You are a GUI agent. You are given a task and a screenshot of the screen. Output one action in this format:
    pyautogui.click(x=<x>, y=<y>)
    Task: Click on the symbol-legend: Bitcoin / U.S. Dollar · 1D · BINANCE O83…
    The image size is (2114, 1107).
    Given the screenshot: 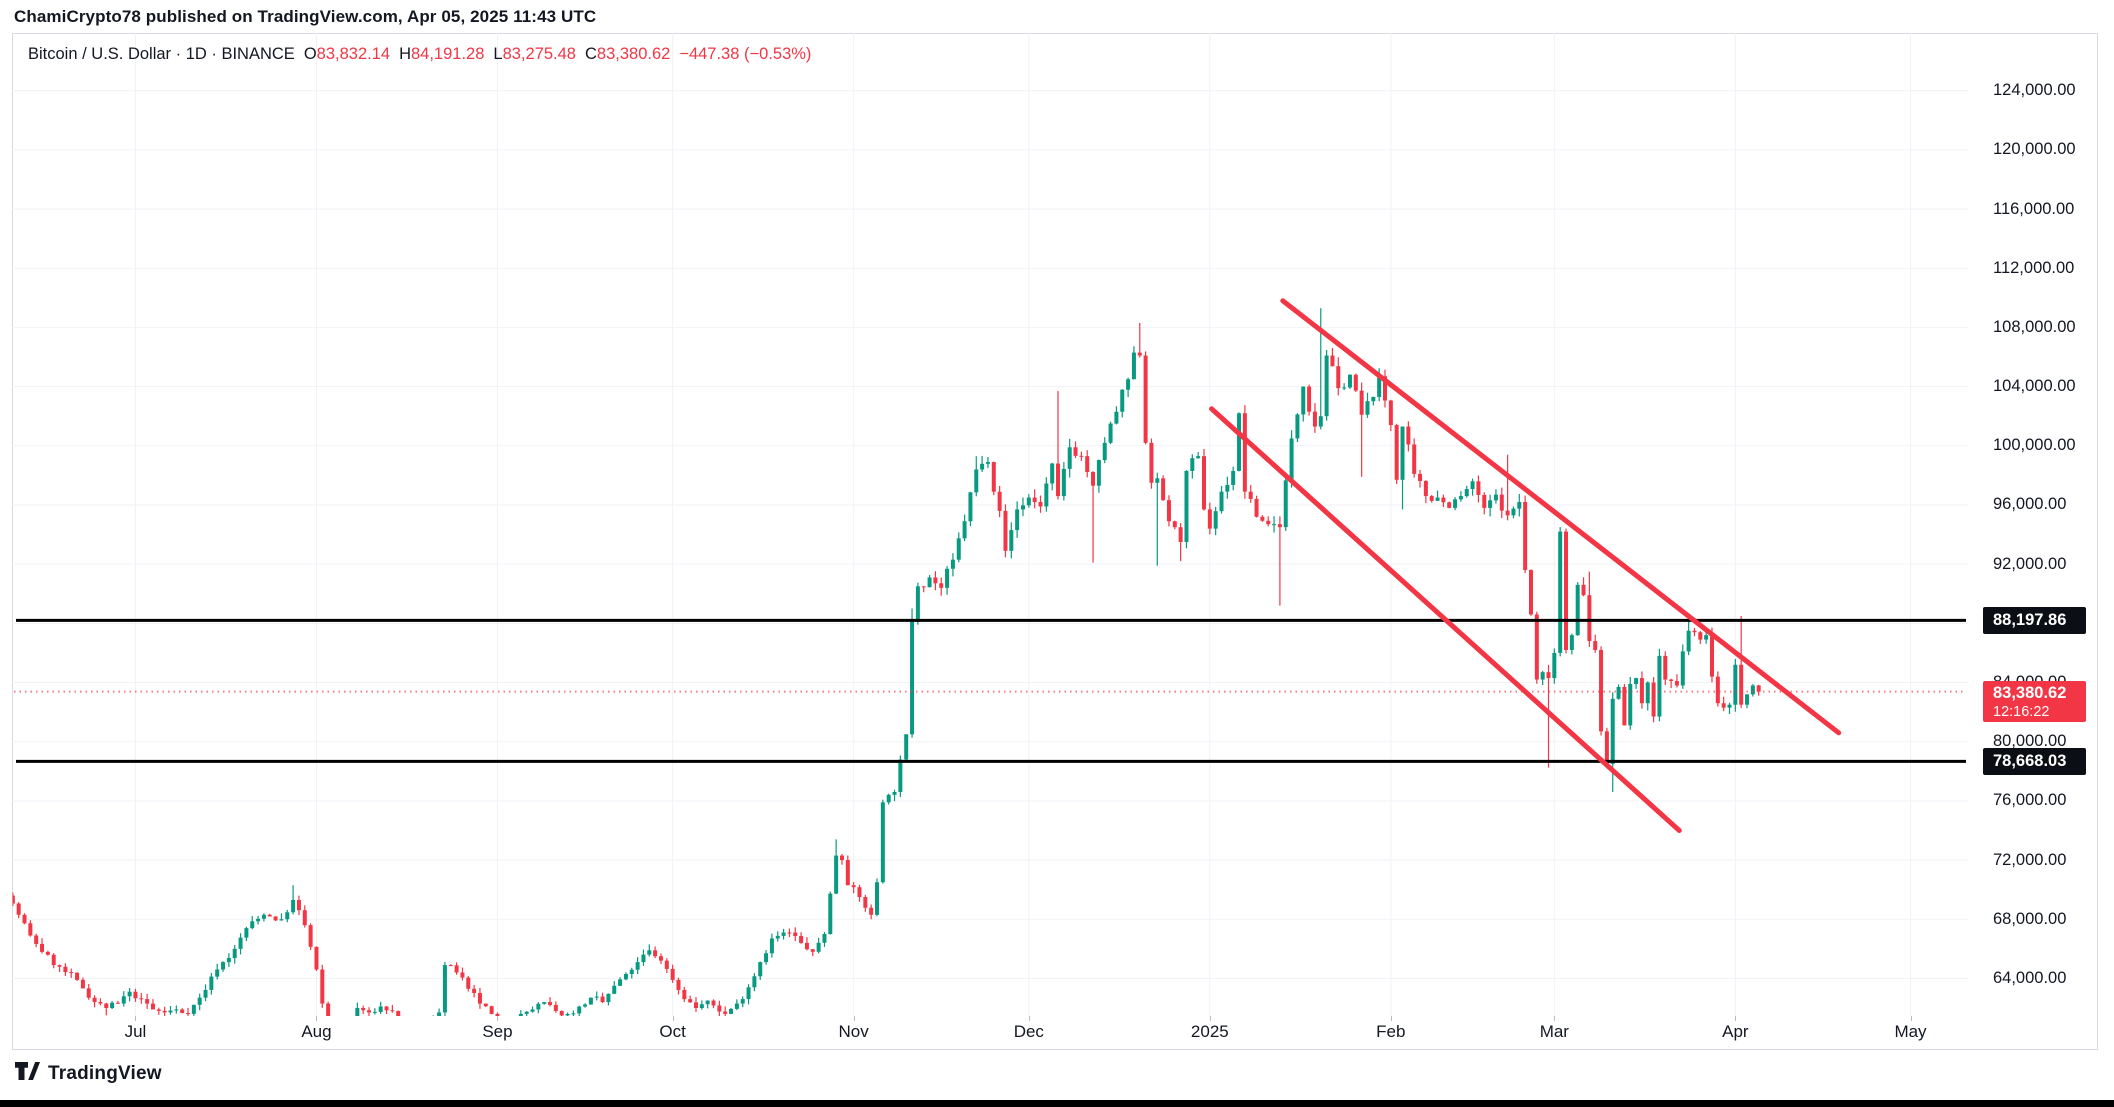 What is the action you would take?
    pyautogui.click(x=419, y=54)
    